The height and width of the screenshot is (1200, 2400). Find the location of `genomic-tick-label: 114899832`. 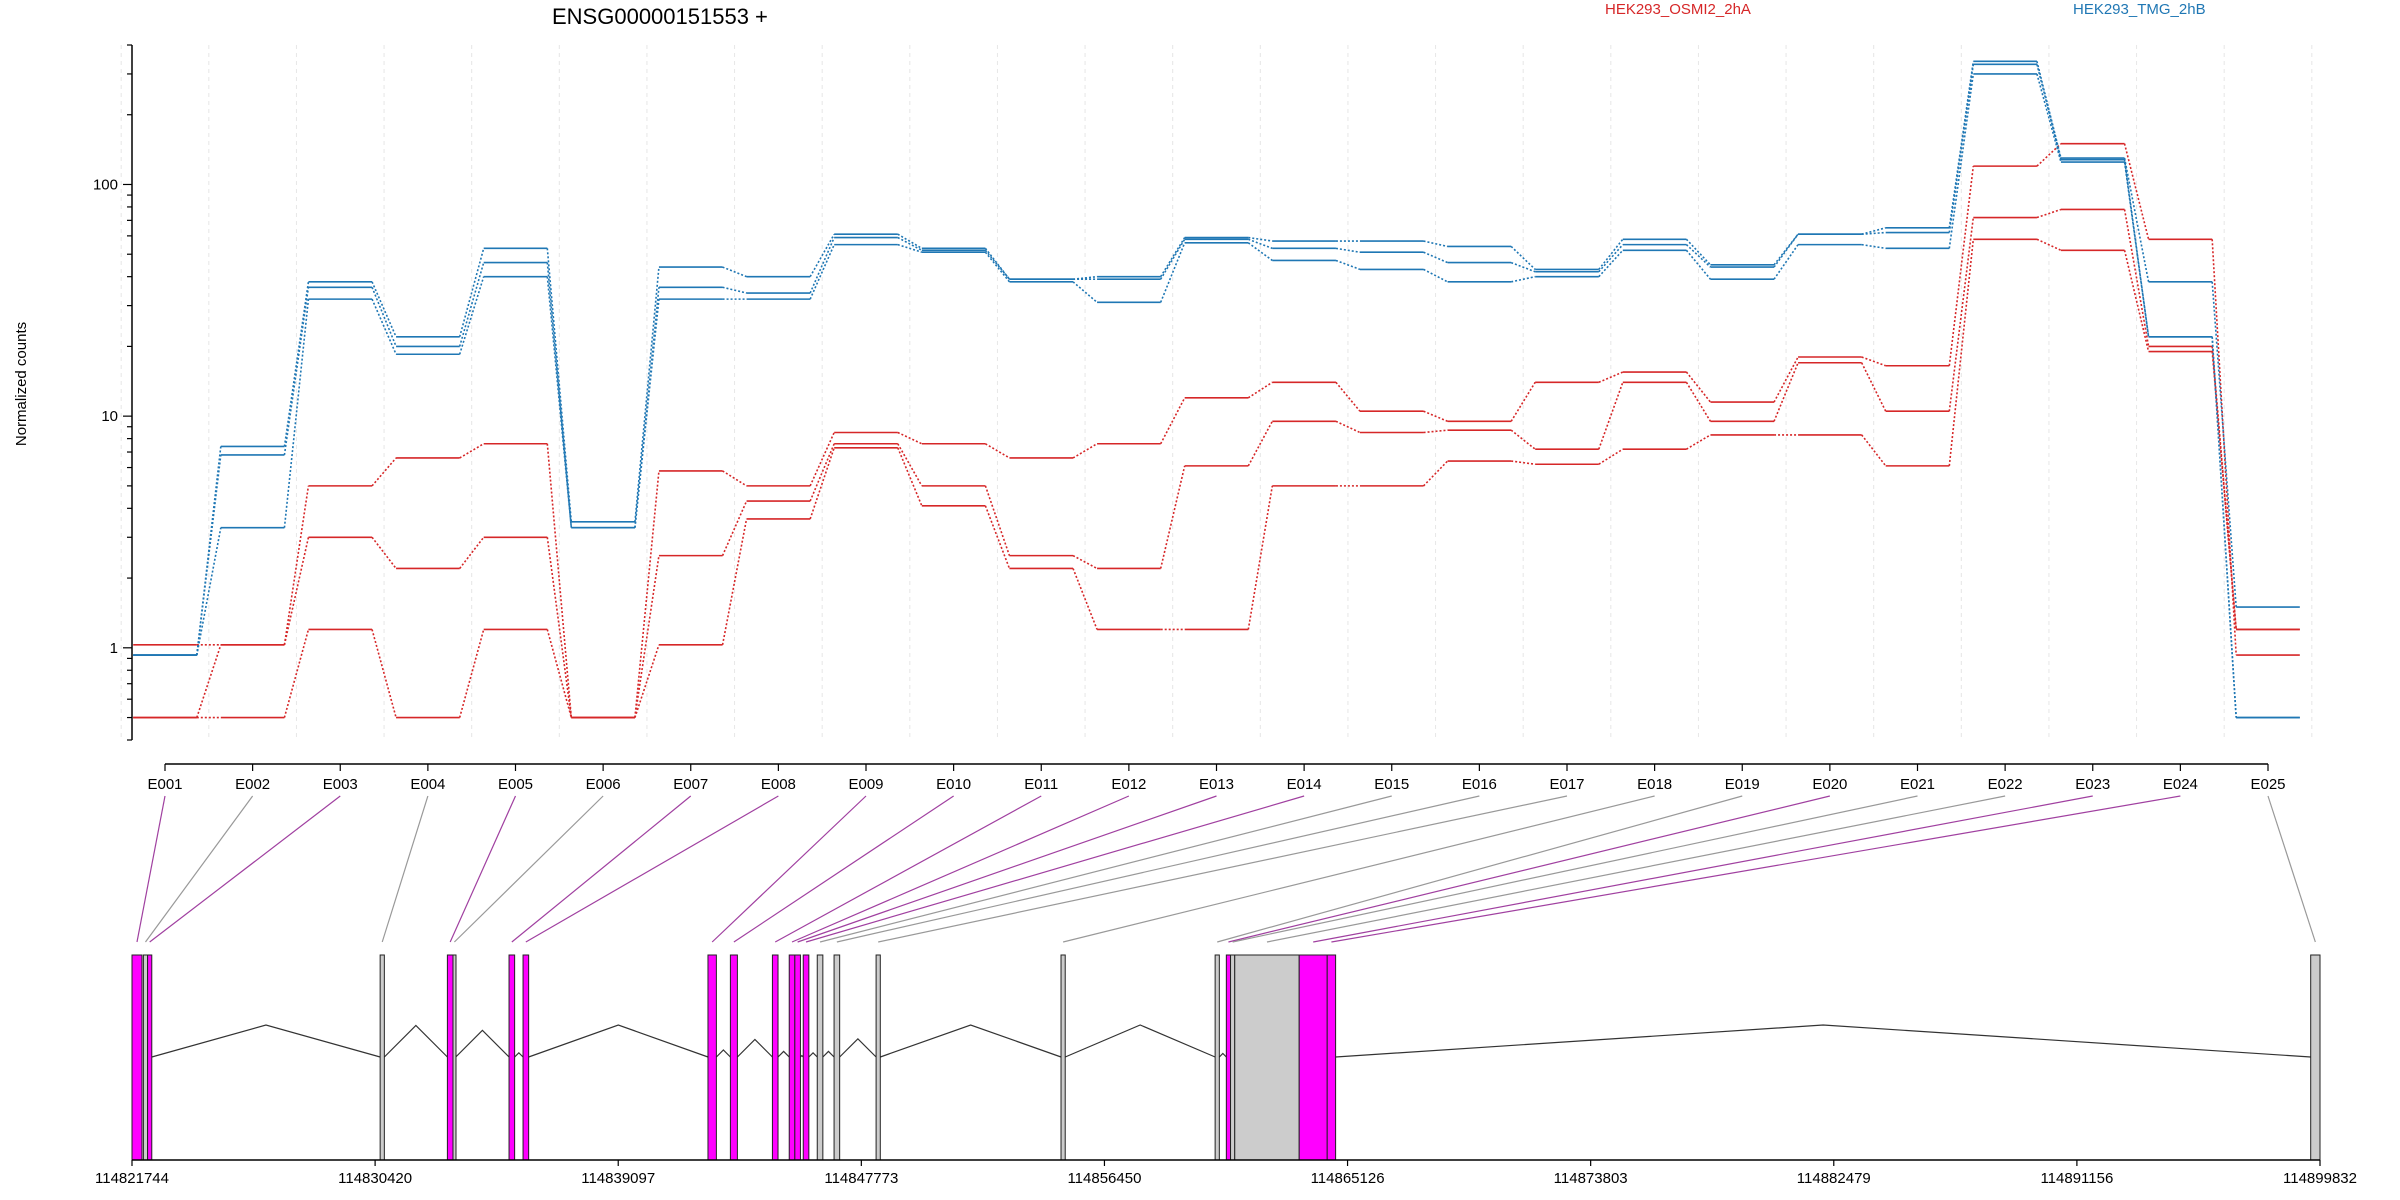

genomic-tick-label: 114899832 is located at coordinates (2320, 1178).